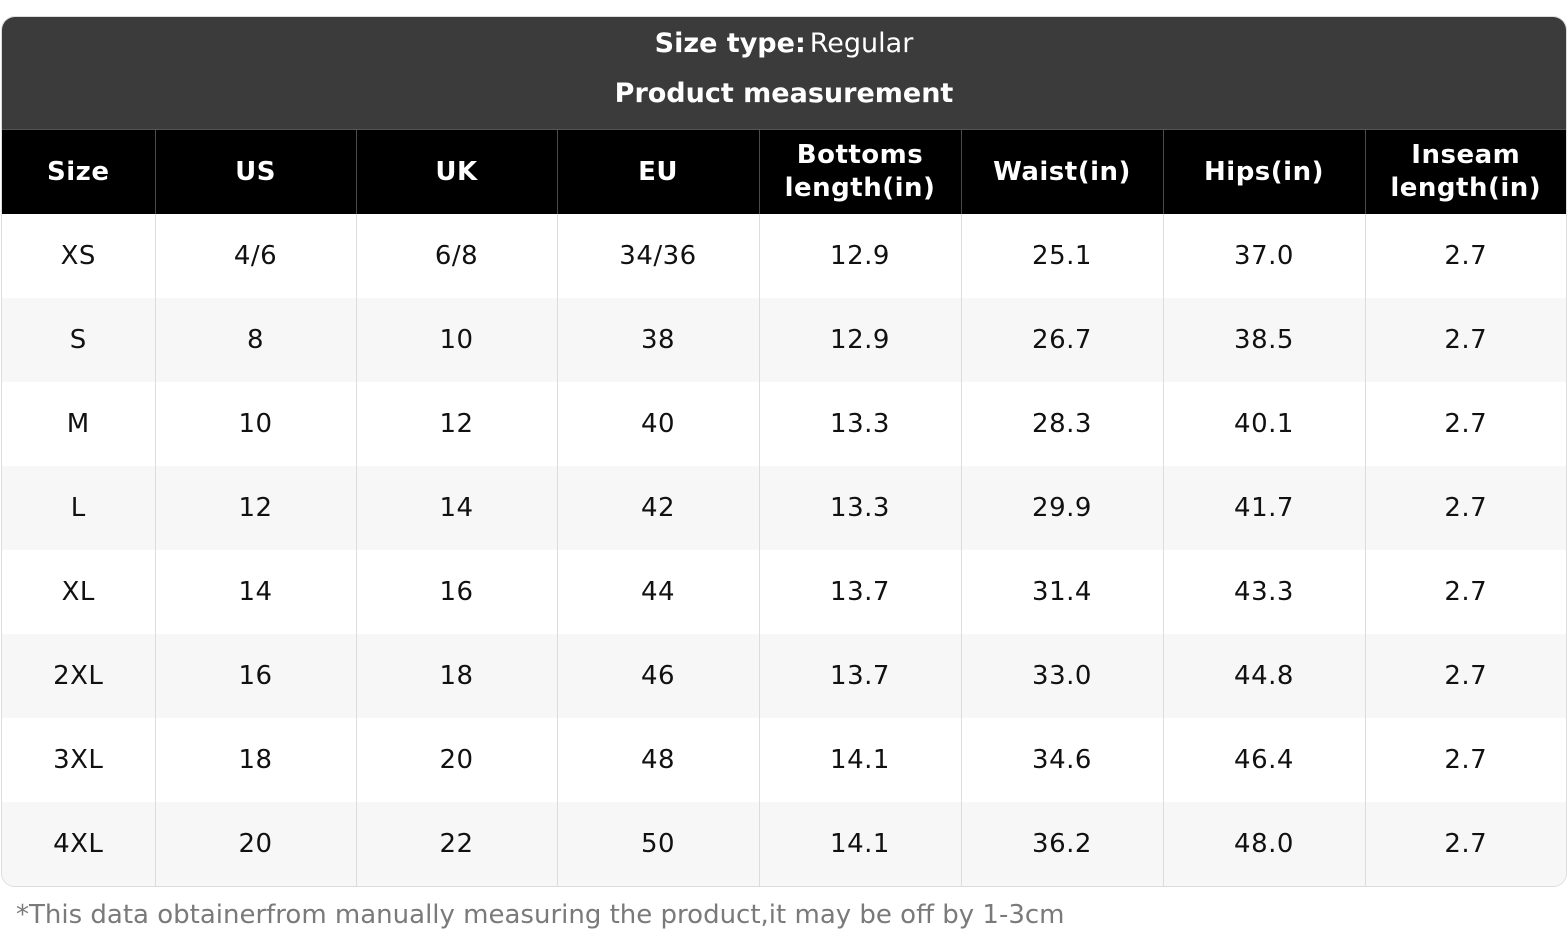 Image resolution: width=1568 pixels, height=952 pixels. What do you see at coordinates (1061, 592) in the screenshot?
I see `table-cell: 31.4` at bounding box center [1061, 592].